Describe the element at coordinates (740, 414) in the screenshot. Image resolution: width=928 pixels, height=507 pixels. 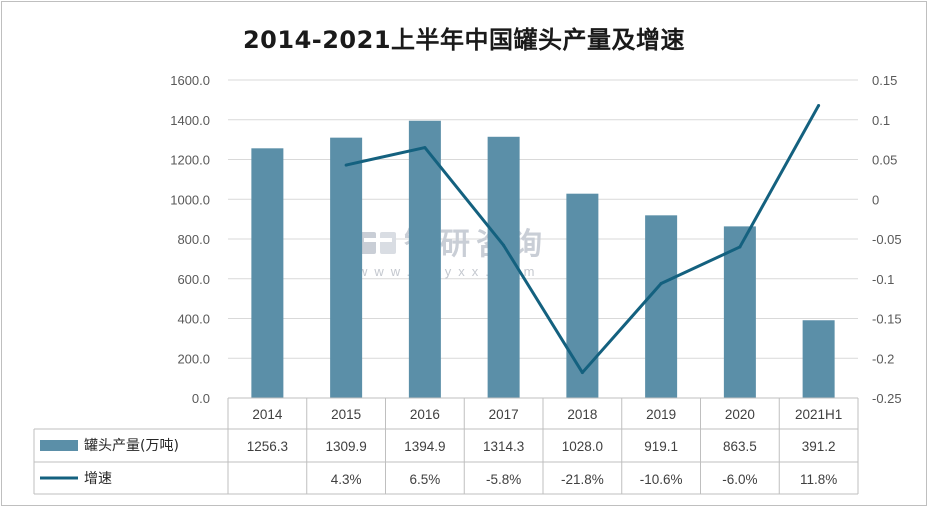
I see `category-label: 2020` at that location.